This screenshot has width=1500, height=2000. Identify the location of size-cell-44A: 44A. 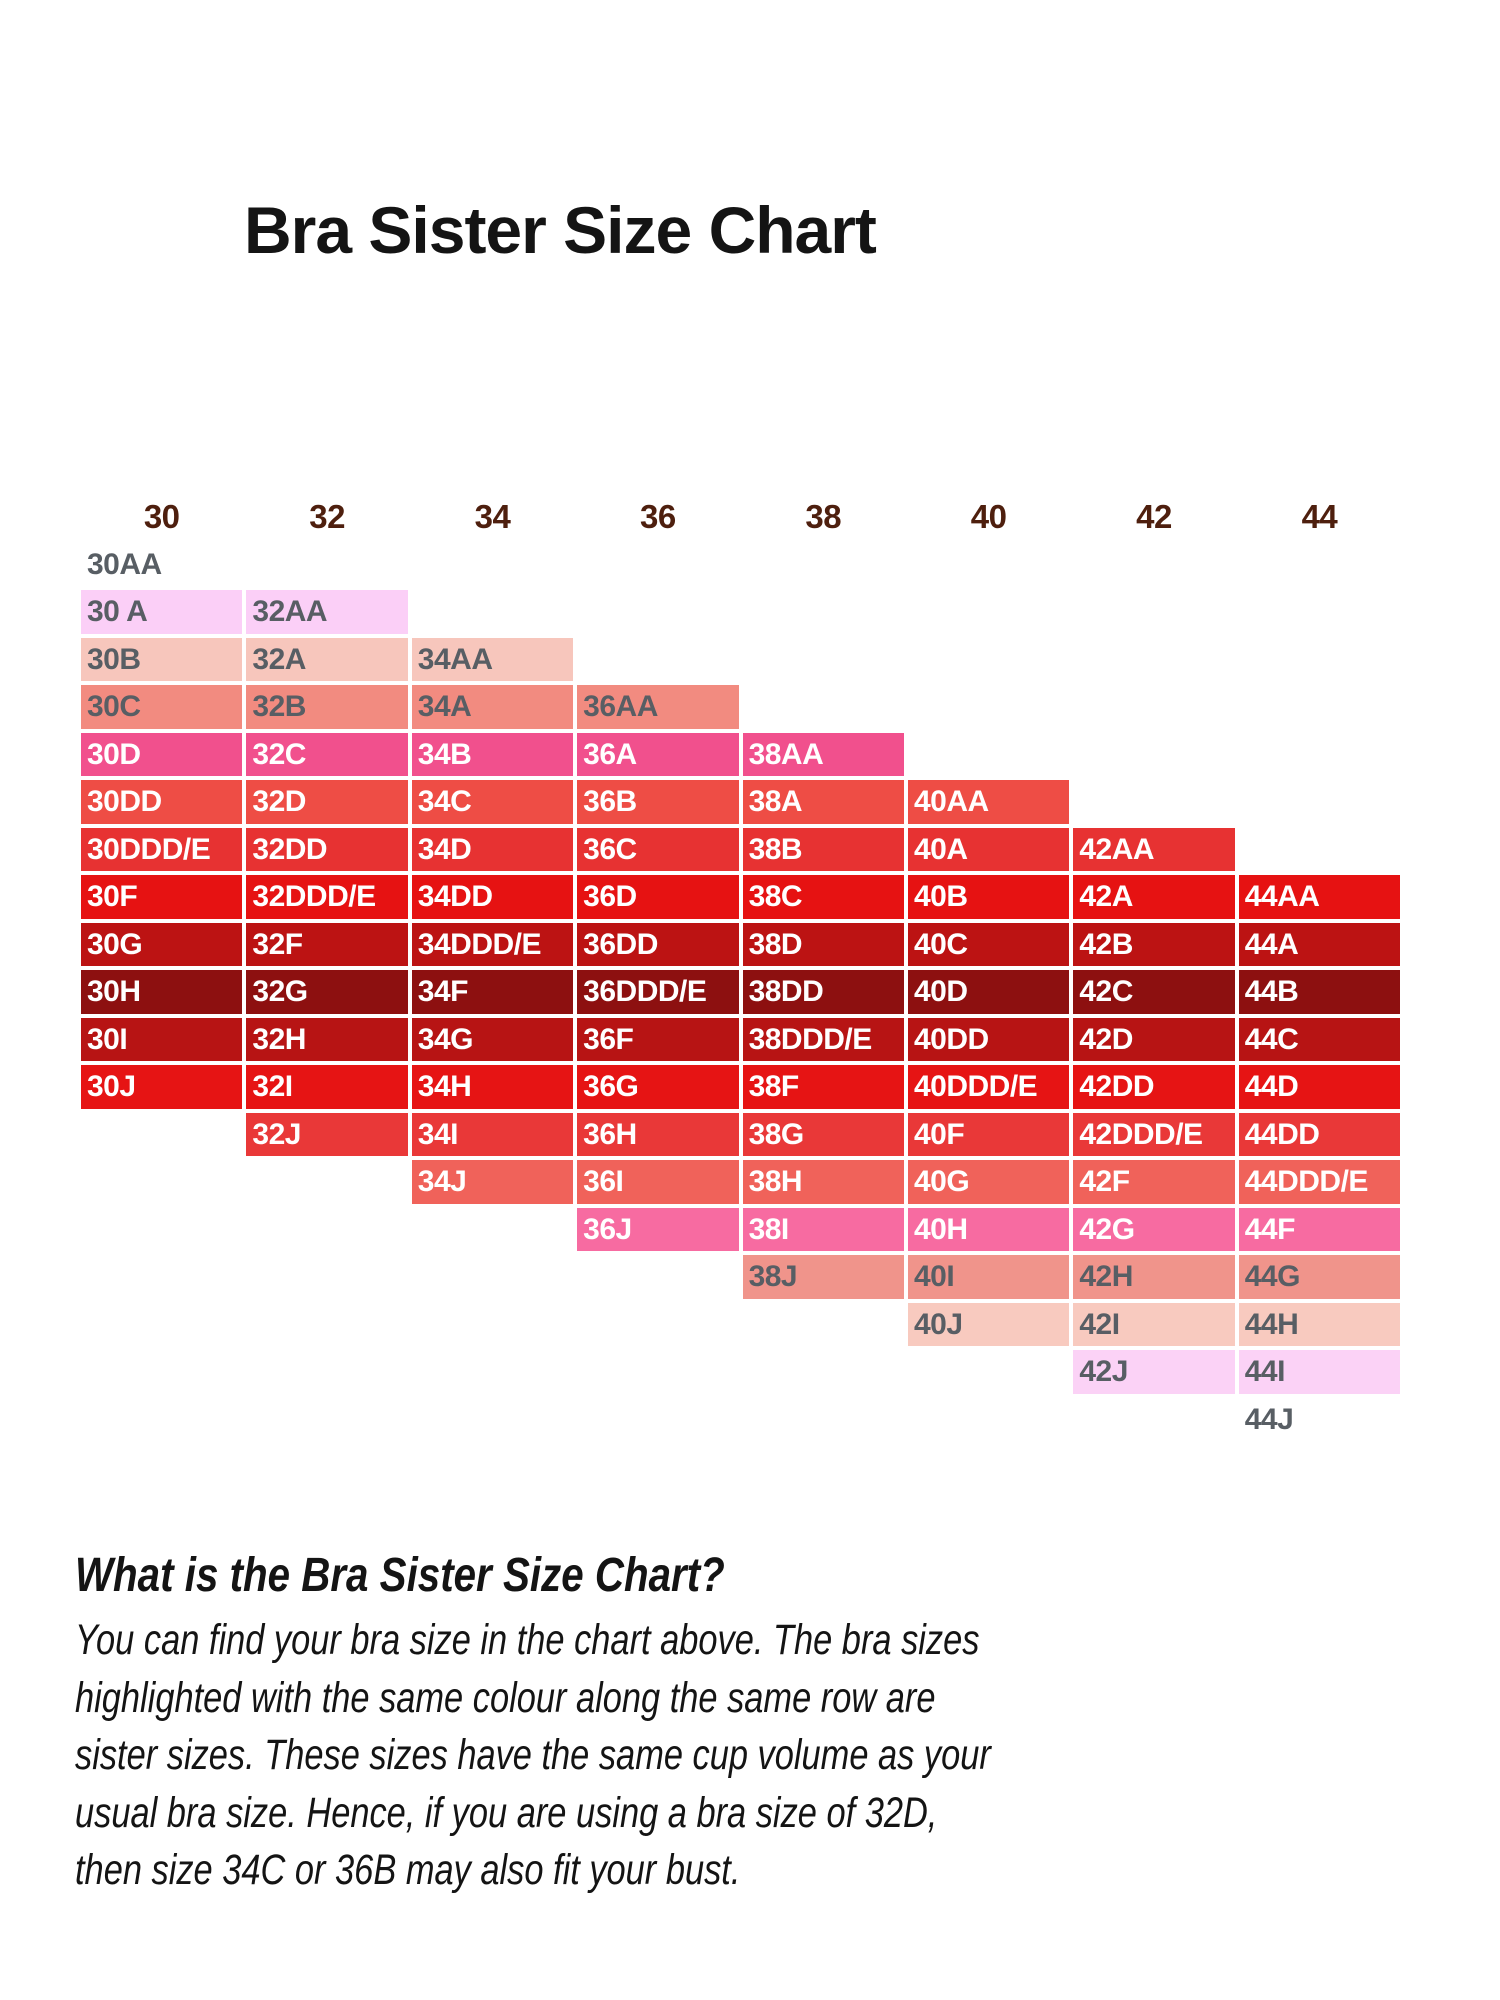
(1319, 944).